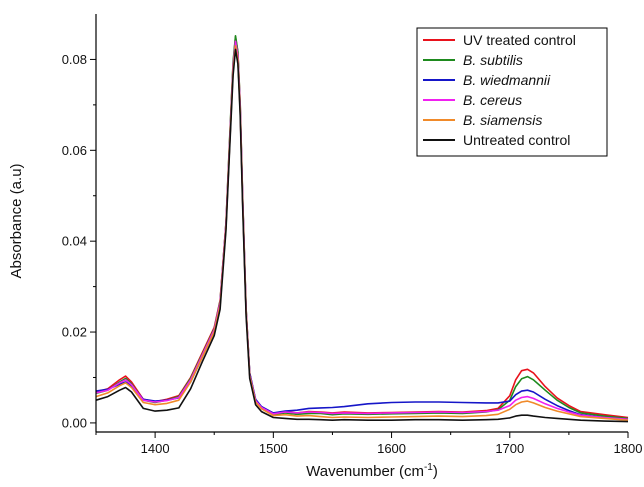  What do you see at coordinates (628, 448) in the screenshot?
I see `x-tick-label: 1800` at bounding box center [628, 448].